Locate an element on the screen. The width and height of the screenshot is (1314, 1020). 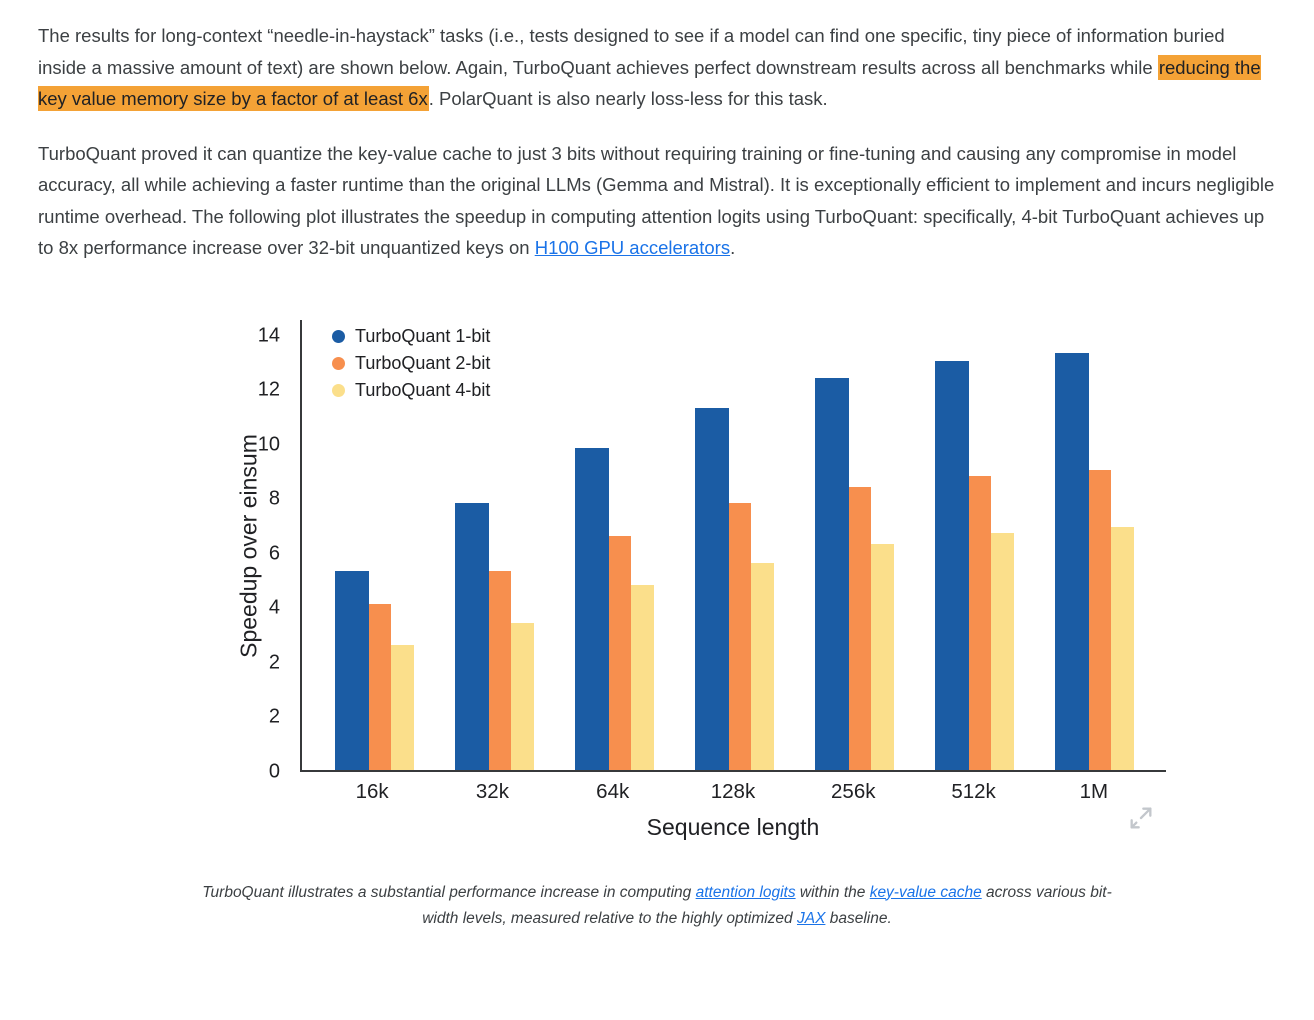
y-tick-label: 8 is located at coordinates (274, 498).